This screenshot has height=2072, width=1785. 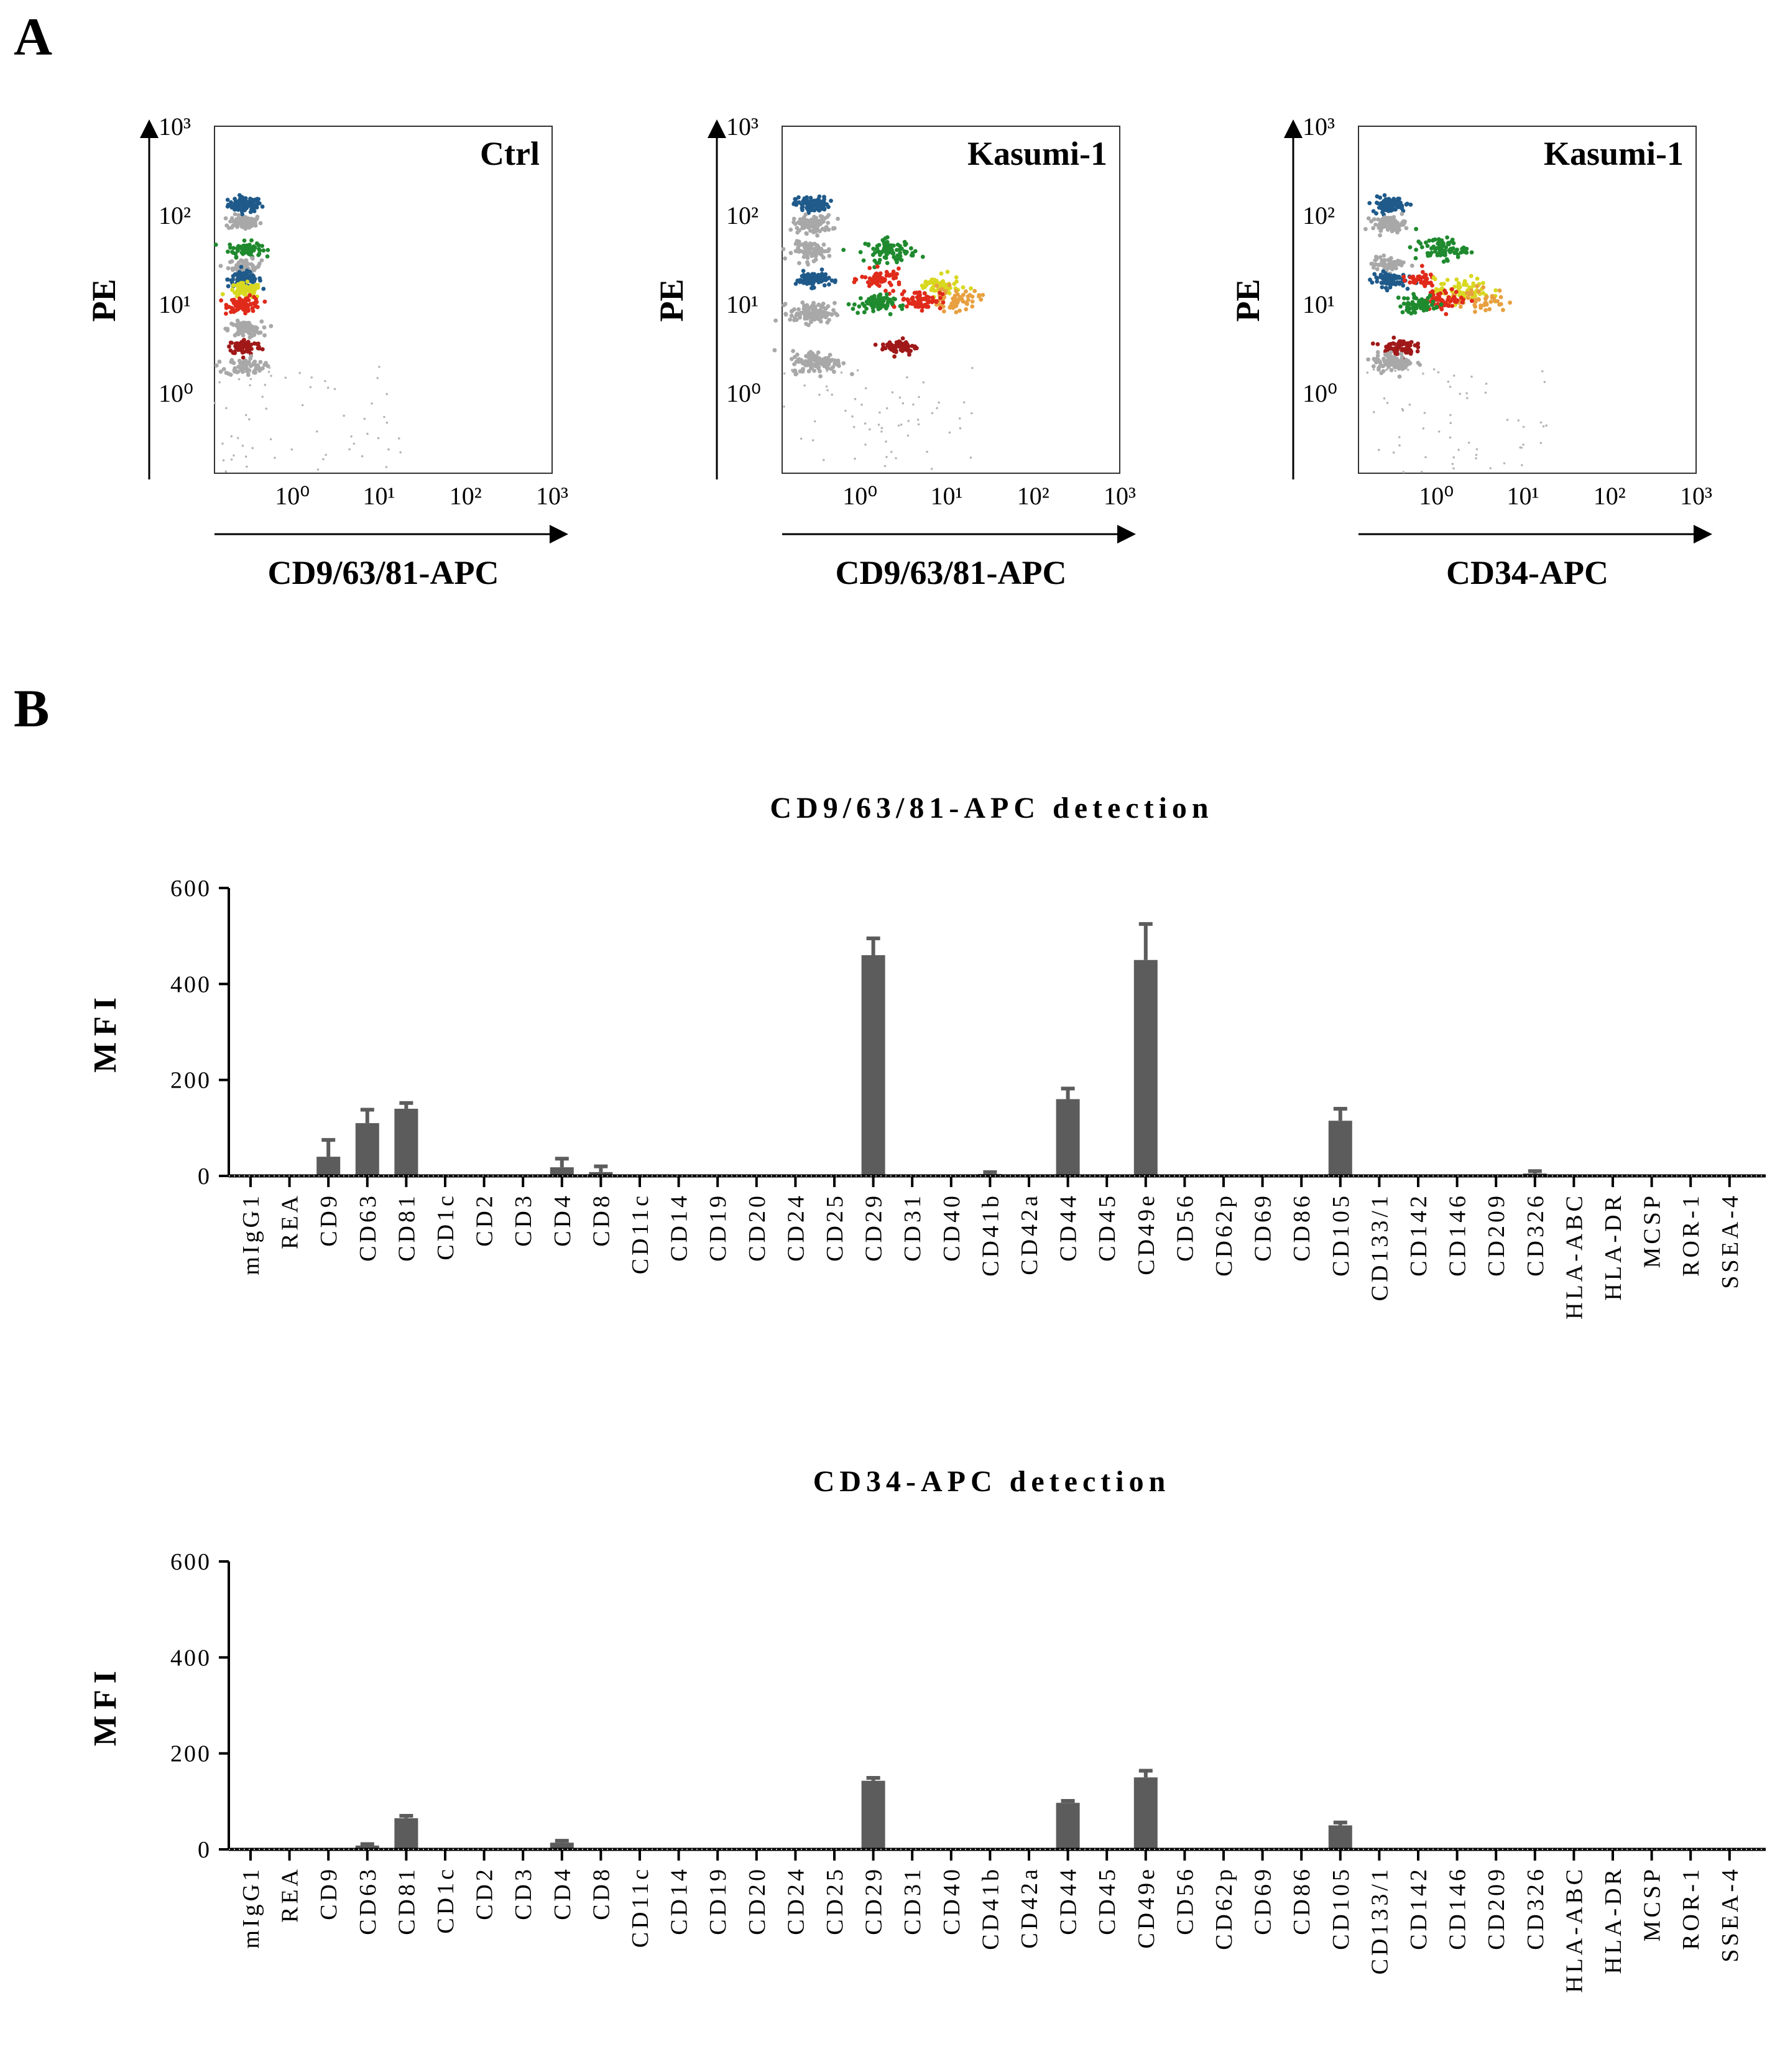 What do you see at coordinates (383, 572) in the screenshot?
I see `x-axis-label: CD9/63/81-APC` at bounding box center [383, 572].